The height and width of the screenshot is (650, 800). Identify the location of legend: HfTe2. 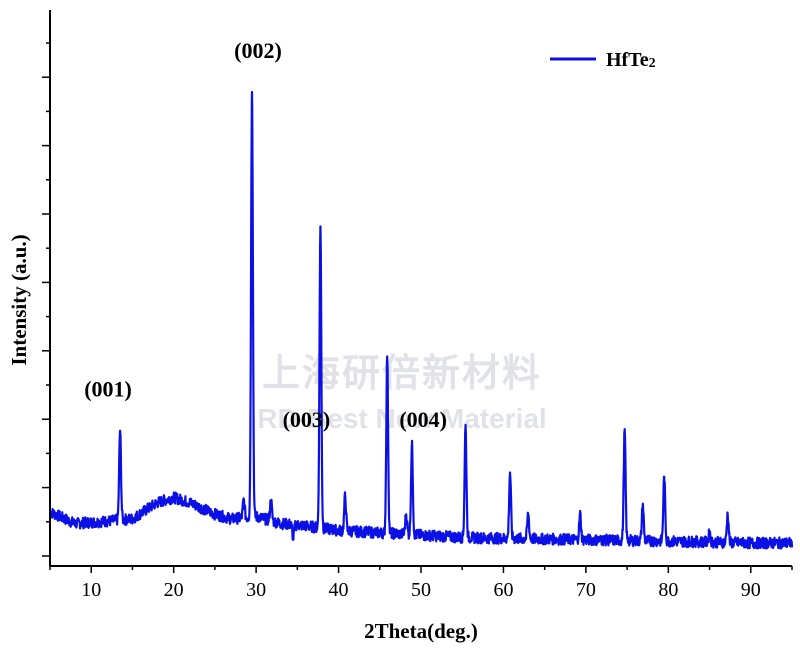
(603, 60).